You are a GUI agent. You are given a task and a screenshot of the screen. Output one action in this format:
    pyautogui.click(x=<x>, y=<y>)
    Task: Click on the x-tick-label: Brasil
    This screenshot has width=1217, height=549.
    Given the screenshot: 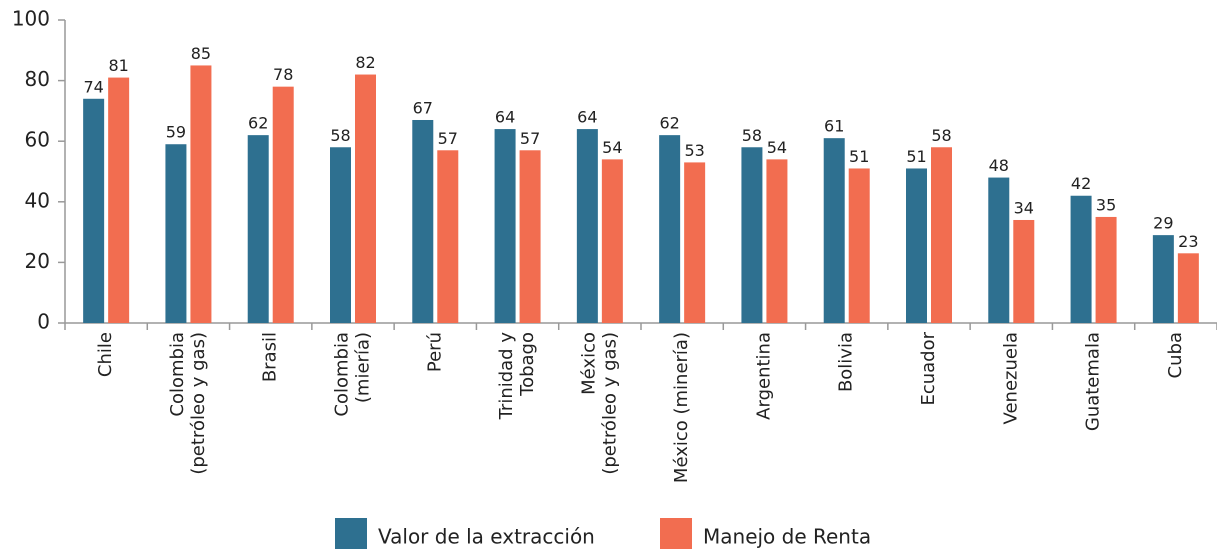 What is the action you would take?
    pyautogui.click(x=270, y=357)
    